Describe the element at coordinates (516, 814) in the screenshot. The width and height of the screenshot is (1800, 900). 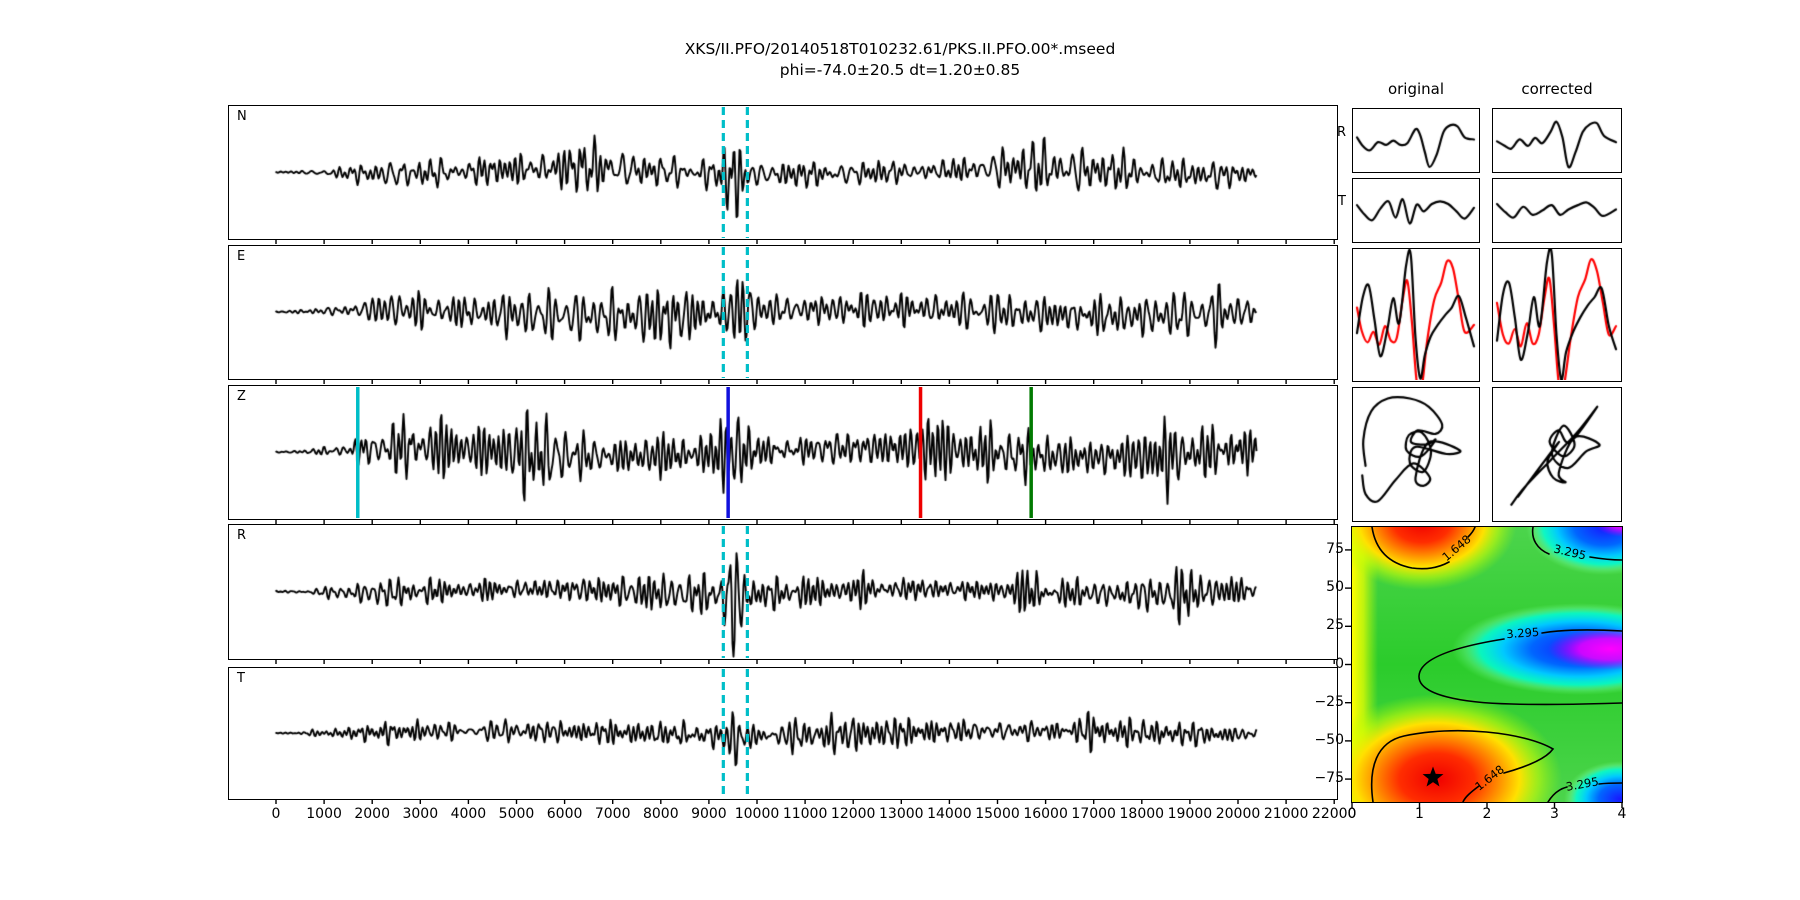
I see `x-axis-tick-label: 5000` at that location.